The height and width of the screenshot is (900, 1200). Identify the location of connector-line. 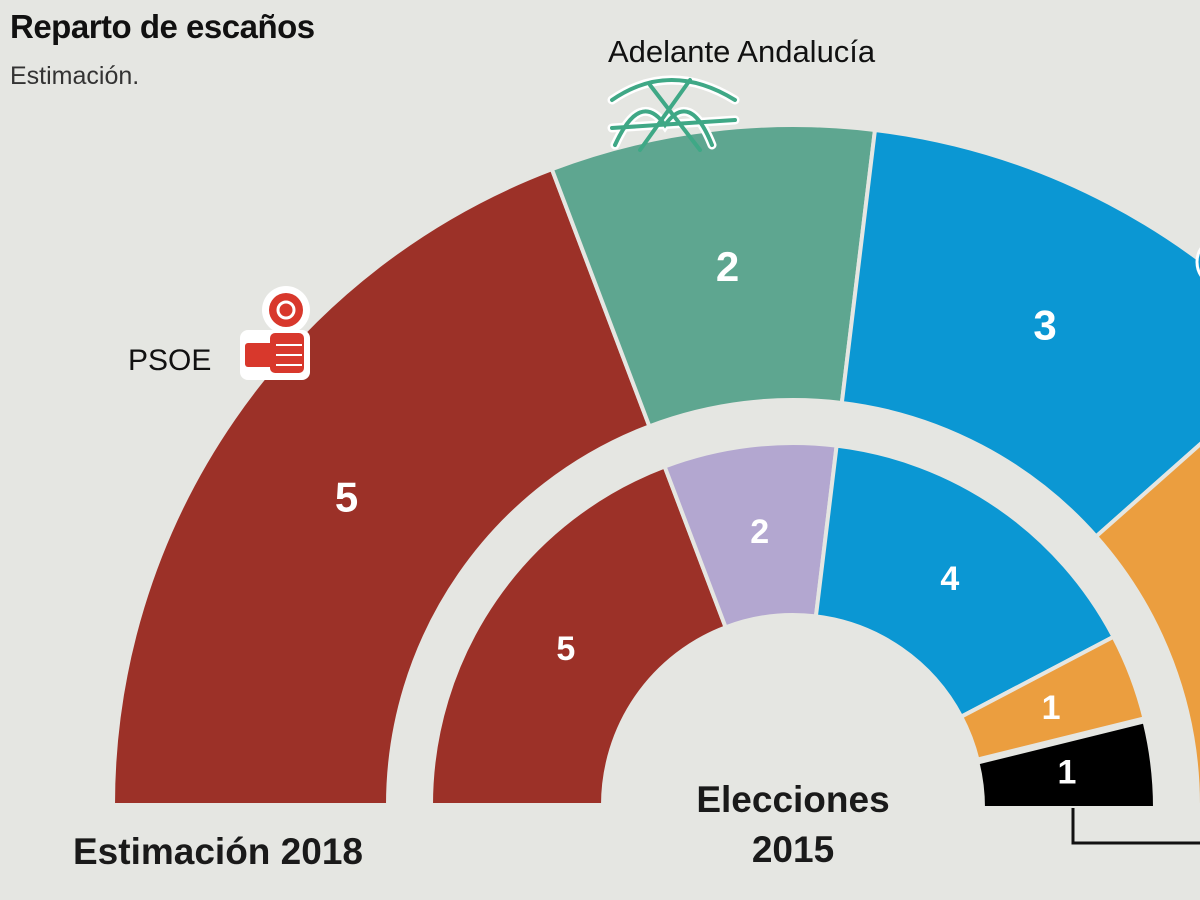
(1135, 826).